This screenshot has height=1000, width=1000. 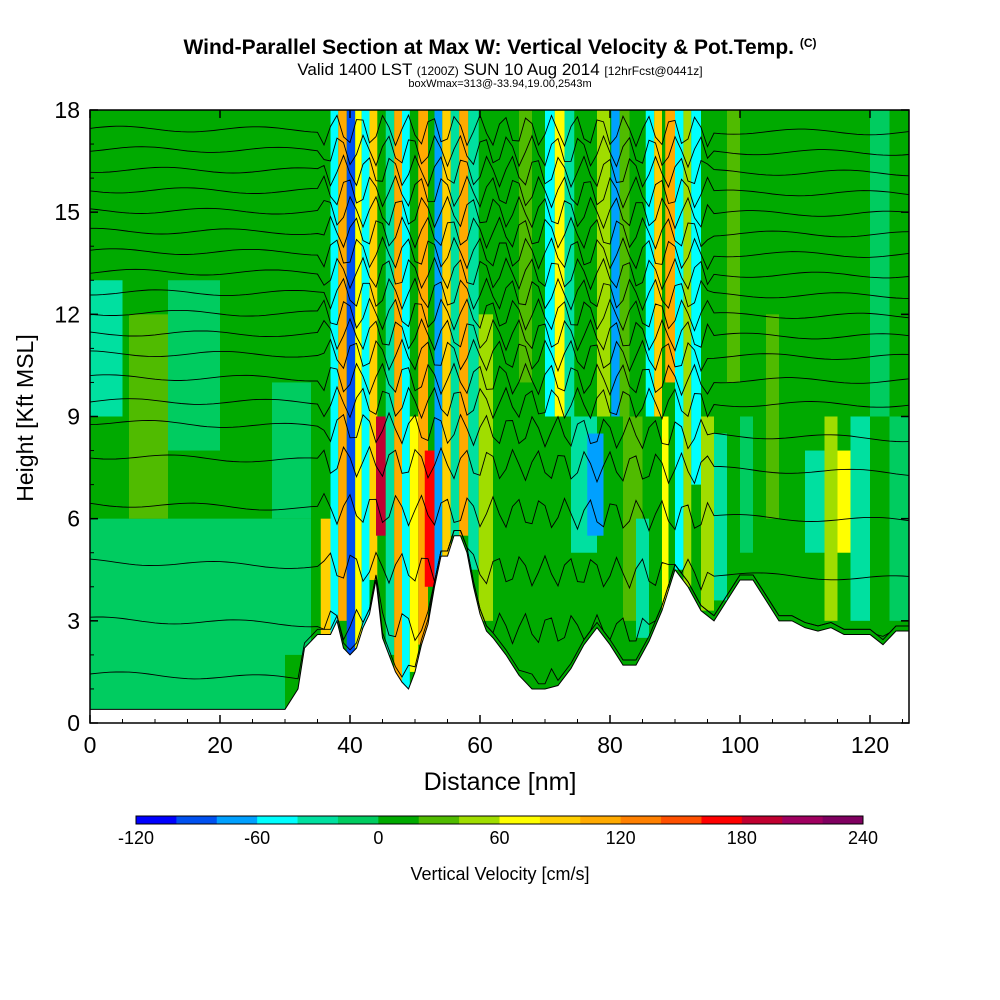 What do you see at coordinates (499, 838) in the screenshot?
I see `colorbar-tick-label: 60` at bounding box center [499, 838].